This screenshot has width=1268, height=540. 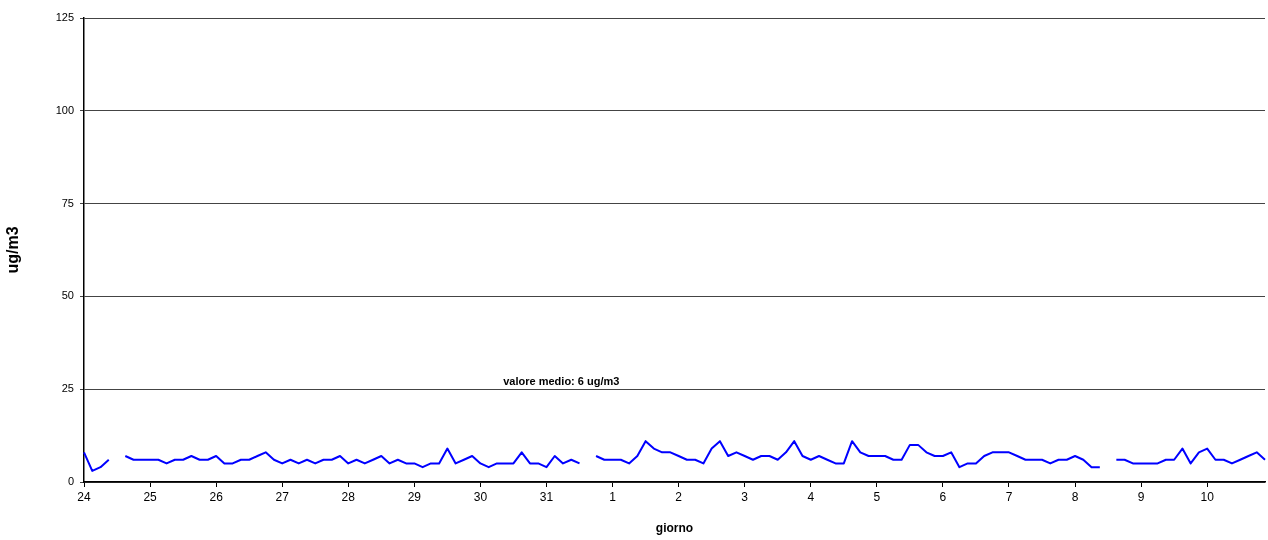 What do you see at coordinates (546, 496) in the screenshot?
I see `x-tick-label: 31` at bounding box center [546, 496].